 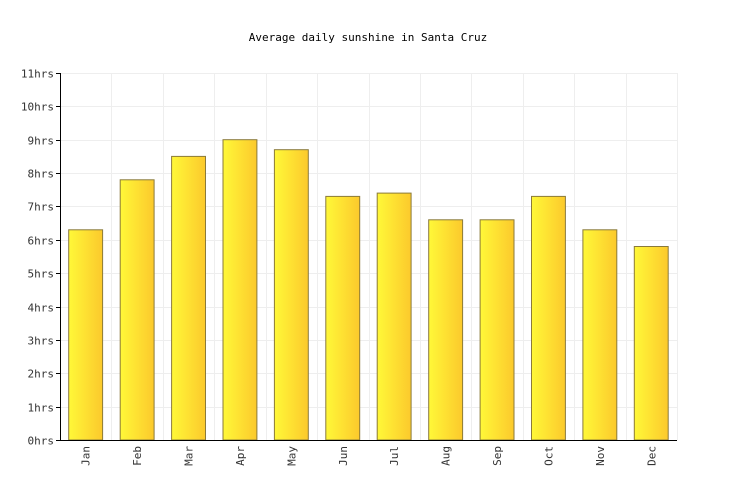 I want to click on y-tick-label: 7hrs, so click(x=41, y=207).